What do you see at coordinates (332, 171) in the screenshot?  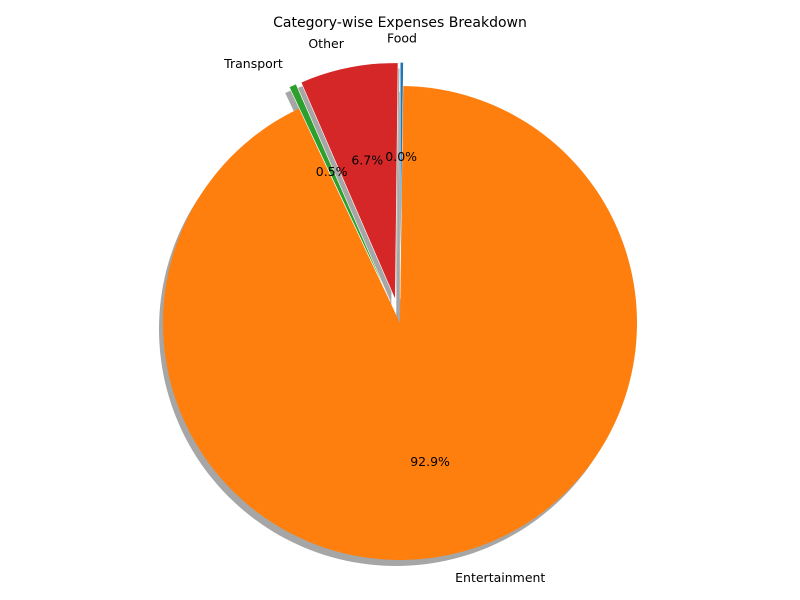 I see `percent-label-transport: 0.5%` at bounding box center [332, 171].